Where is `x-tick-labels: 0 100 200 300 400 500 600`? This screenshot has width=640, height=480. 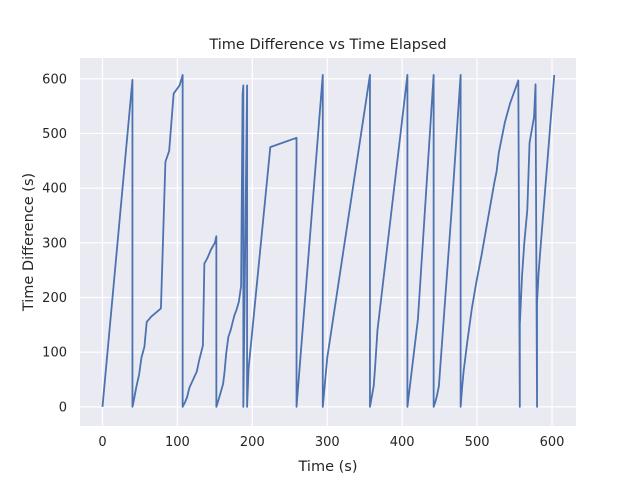
x-tick-labels: 0 100 200 300 400 500 600 is located at coordinates (331, 442).